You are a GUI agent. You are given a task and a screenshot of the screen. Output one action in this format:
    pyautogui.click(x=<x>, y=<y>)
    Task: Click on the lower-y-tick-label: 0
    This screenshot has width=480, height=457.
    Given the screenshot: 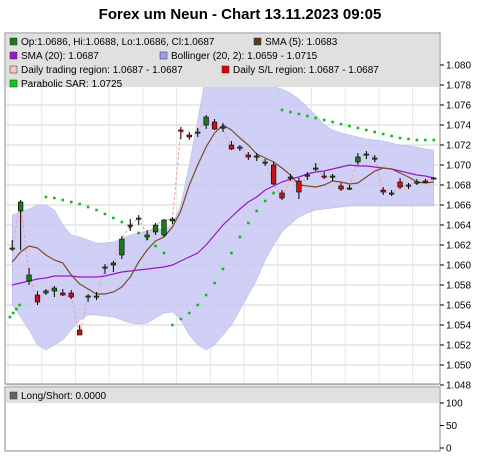 What is the action you would take?
    pyautogui.click(x=449, y=449)
    